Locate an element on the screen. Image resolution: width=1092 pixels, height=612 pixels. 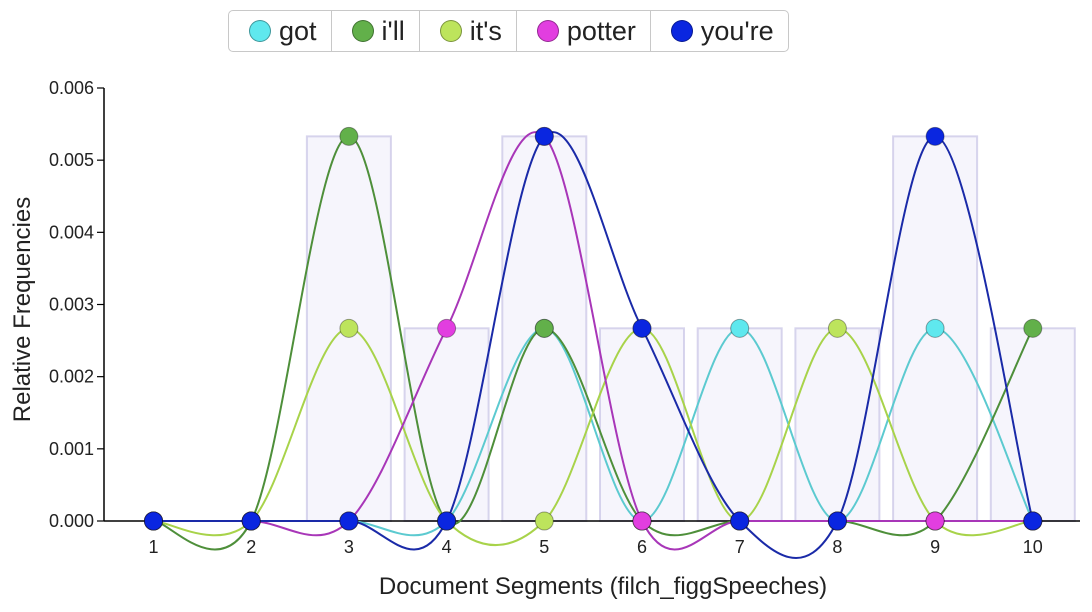
y-tick-label: 0.001 is located at coordinates (71, 449).